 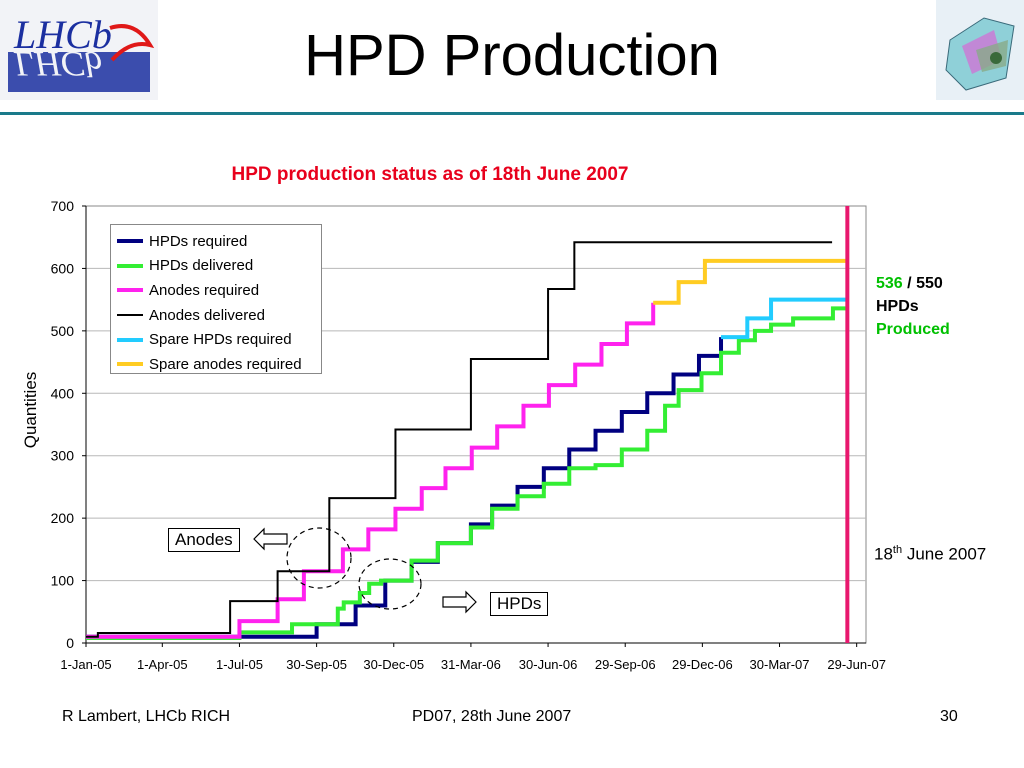 I want to click on marker-date-note: 18th June 2007, so click(x=930, y=554).